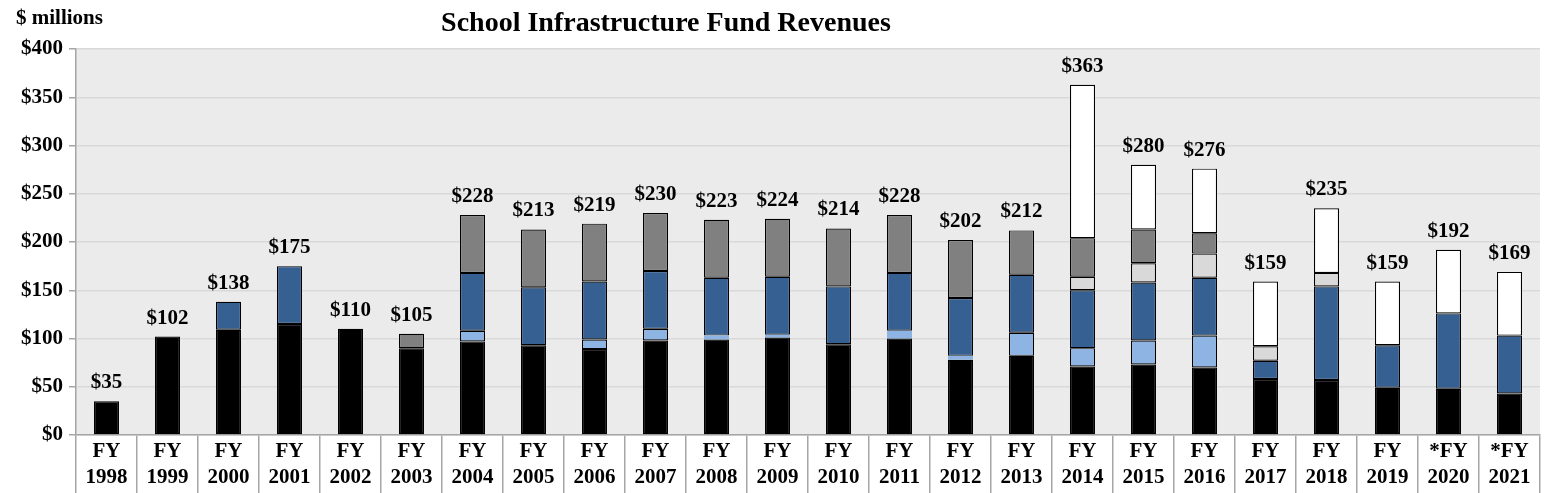 The width and height of the screenshot is (1551, 493). Describe the element at coordinates (1204, 463) in the screenshot. I see `x-tick-label: FY 2016` at that location.